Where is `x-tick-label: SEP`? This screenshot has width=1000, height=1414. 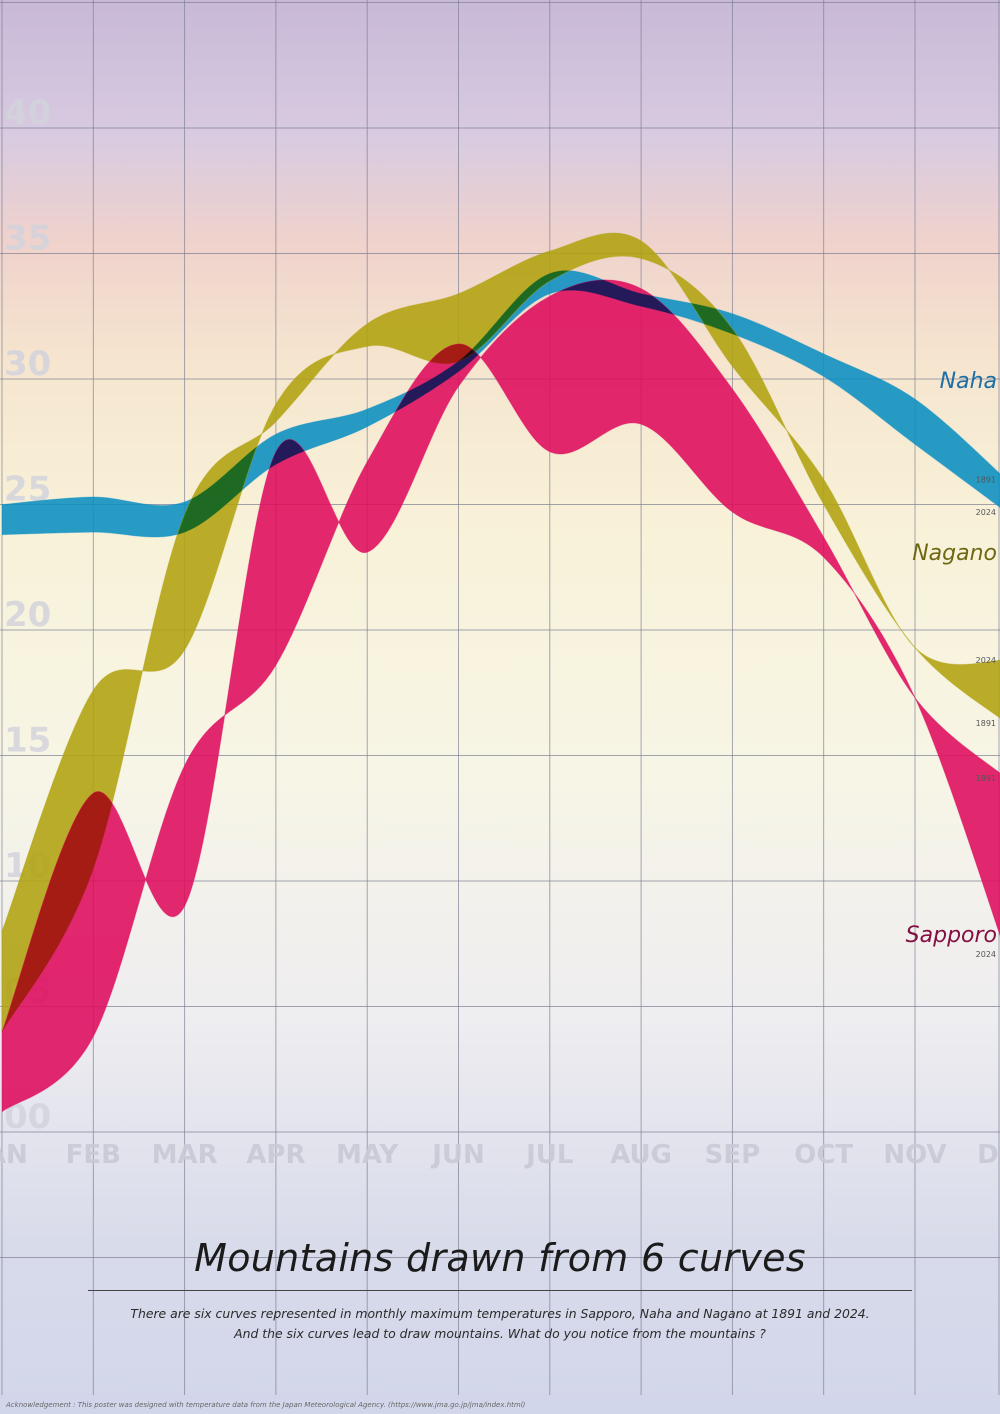
x-tick-label: SEP is located at coordinates (733, 1155).